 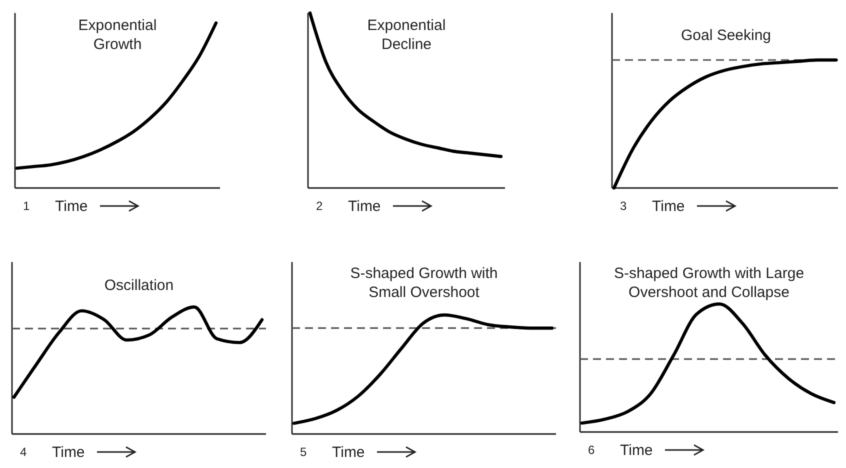 What do you see at coordinates (709, 283) in the screenshot?
I see `chart-title: S-shaped Growth with Large Overshoot and Collapse` at bounding box center [709, 283].